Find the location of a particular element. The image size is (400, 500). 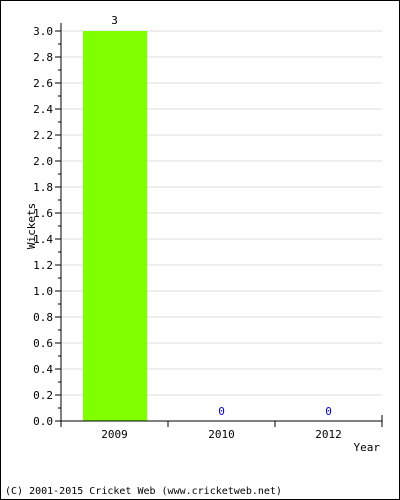

y-tick-label: 2.6 is located at coordinates (43, 83).